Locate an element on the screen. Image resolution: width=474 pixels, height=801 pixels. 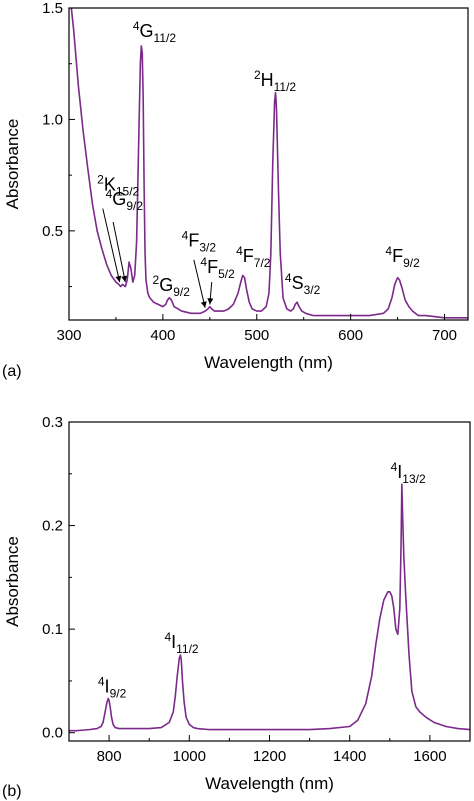
transition-subscript: 5/2 is located at coordinates (226, 274).